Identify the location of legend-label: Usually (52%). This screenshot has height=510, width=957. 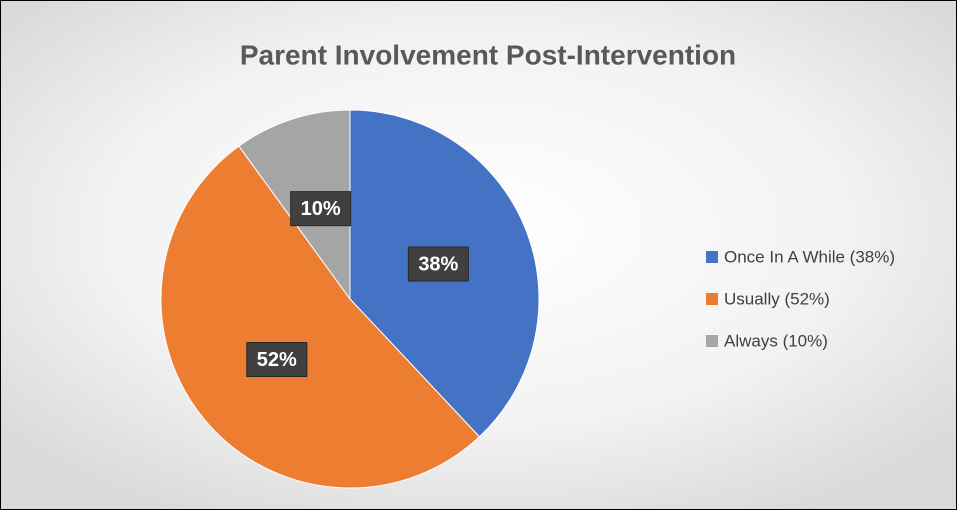
(777, 298).